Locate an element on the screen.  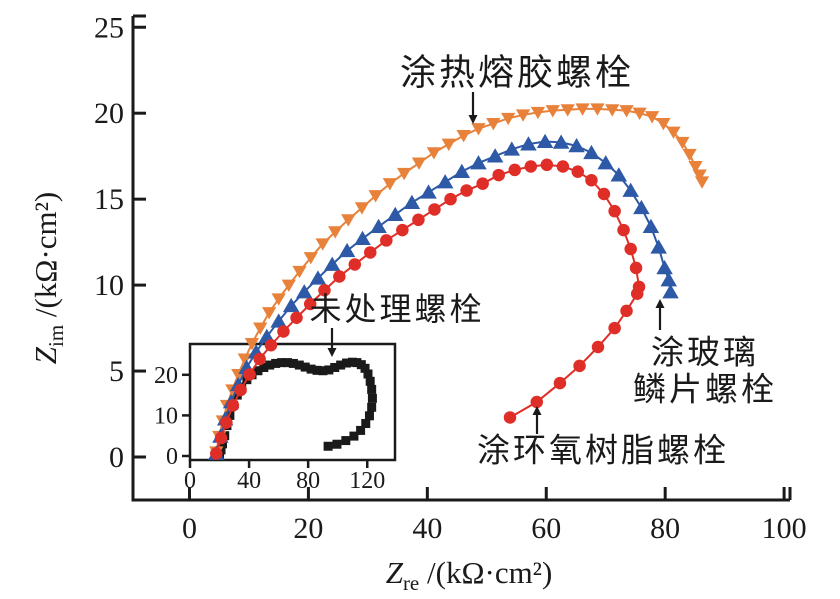
y-tick-label: 15 is located at coordinates (109, 199).